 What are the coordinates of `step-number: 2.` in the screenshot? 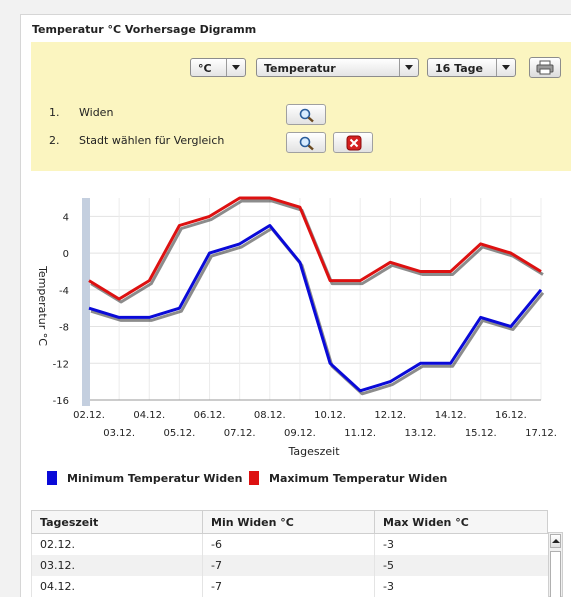 It's located at (54, 140).